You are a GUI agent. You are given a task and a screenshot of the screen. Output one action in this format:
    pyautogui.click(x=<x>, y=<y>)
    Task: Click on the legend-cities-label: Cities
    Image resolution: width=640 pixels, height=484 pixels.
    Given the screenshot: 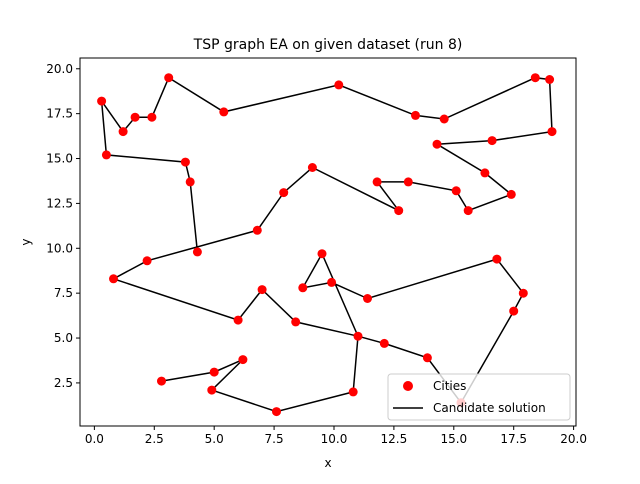 What is the action you would take?
    pyautogui.click(x=449, y=386)
    